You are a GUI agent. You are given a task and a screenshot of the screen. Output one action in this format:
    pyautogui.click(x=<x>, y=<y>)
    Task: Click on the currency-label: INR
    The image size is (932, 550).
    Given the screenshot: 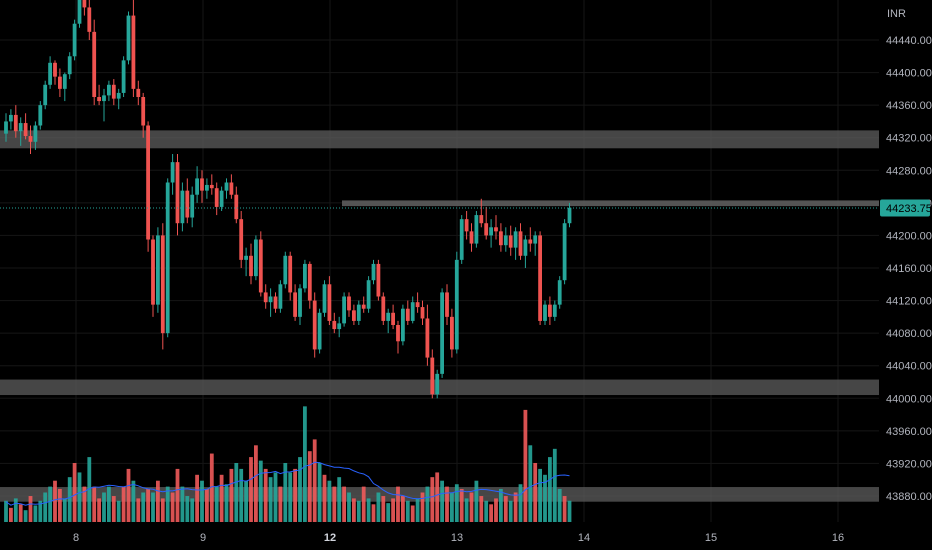 What is the action you would take?
    pyautogui.click(x=896, y=14)
    